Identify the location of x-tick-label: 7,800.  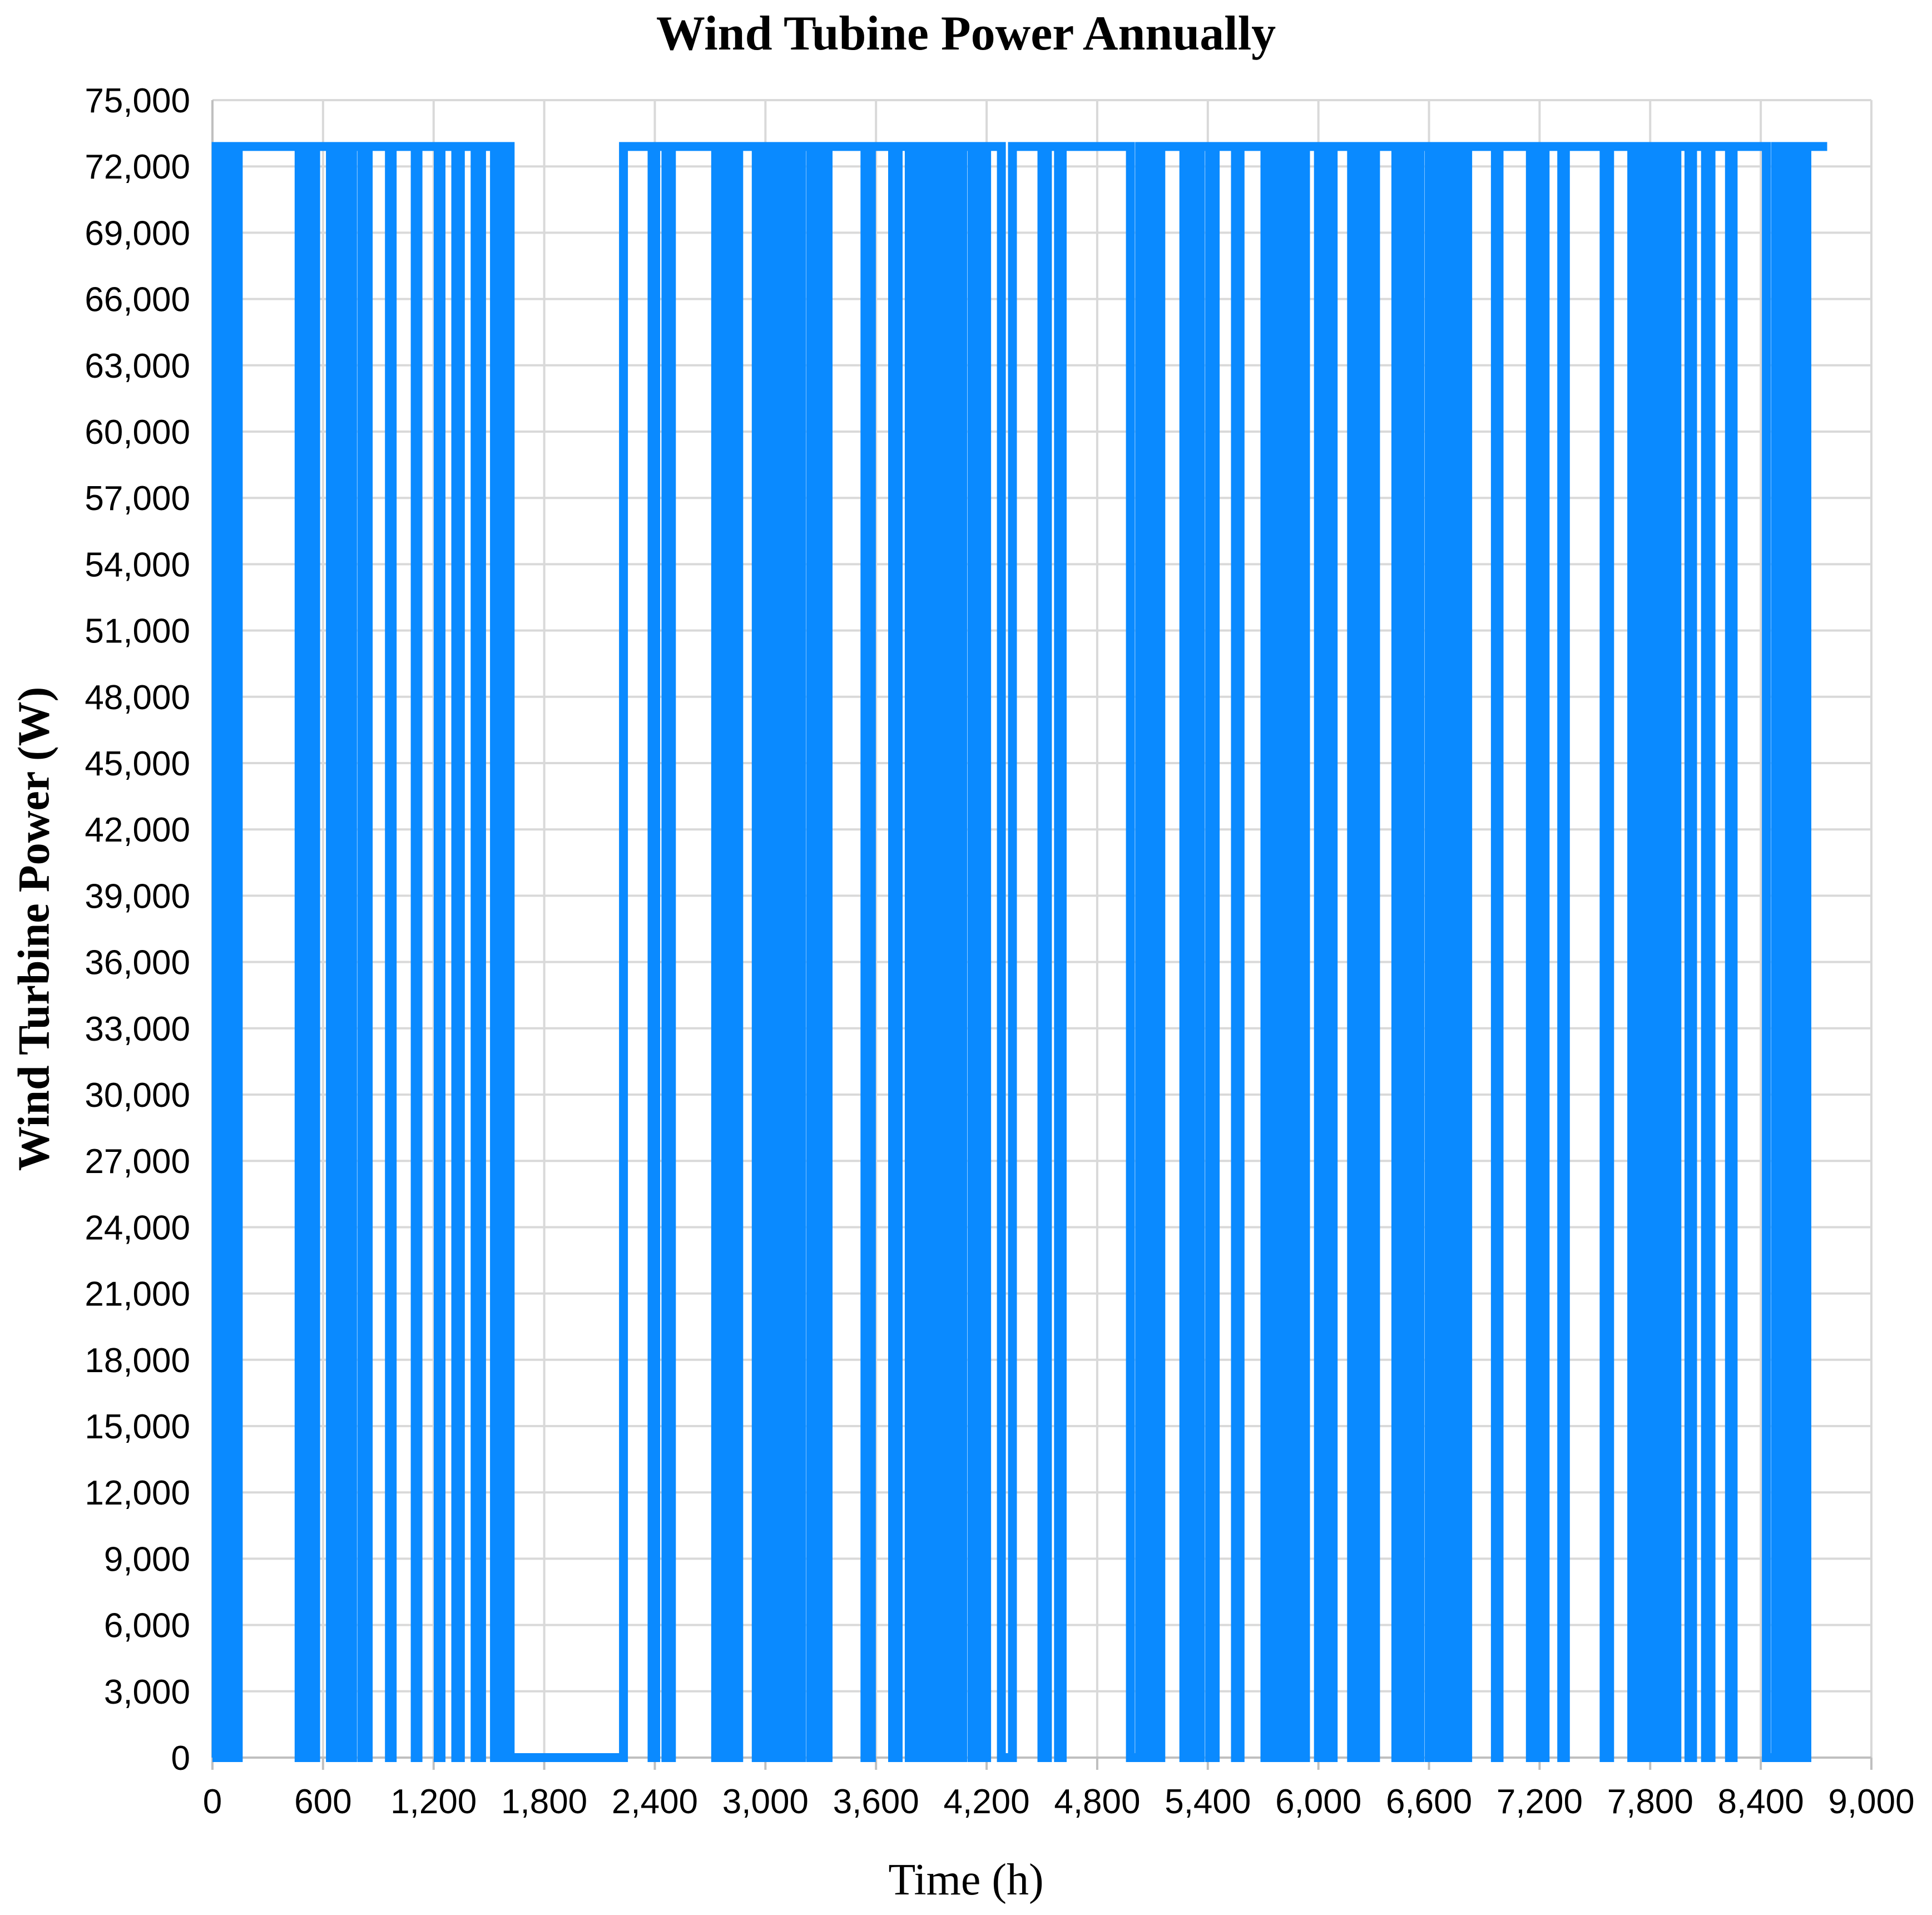
(1650, 1802).